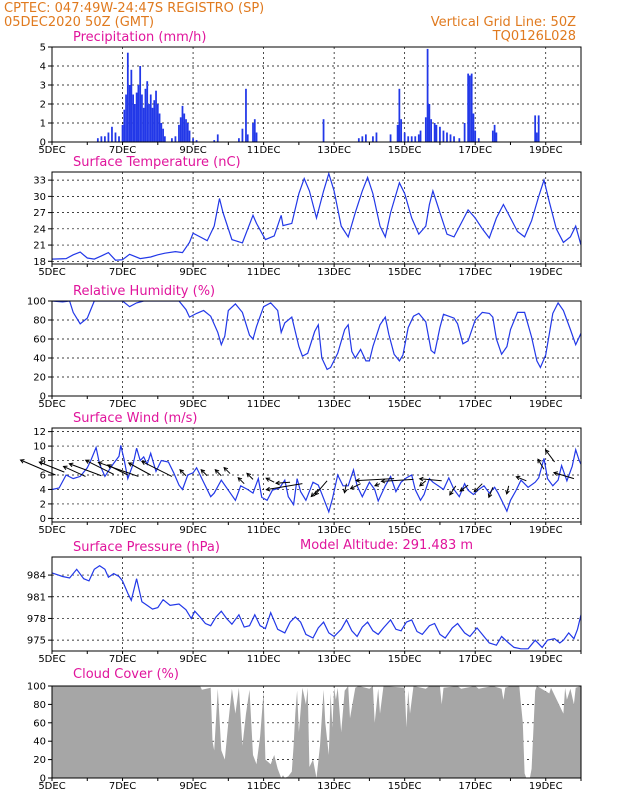 Image resolution: width=618 pixels, height=800 pixels. What do you see at coordinates (139, 37) in the screenshot?
I see `panel-title: Precipitation (mm/h)` at bounding box center [139, 37].